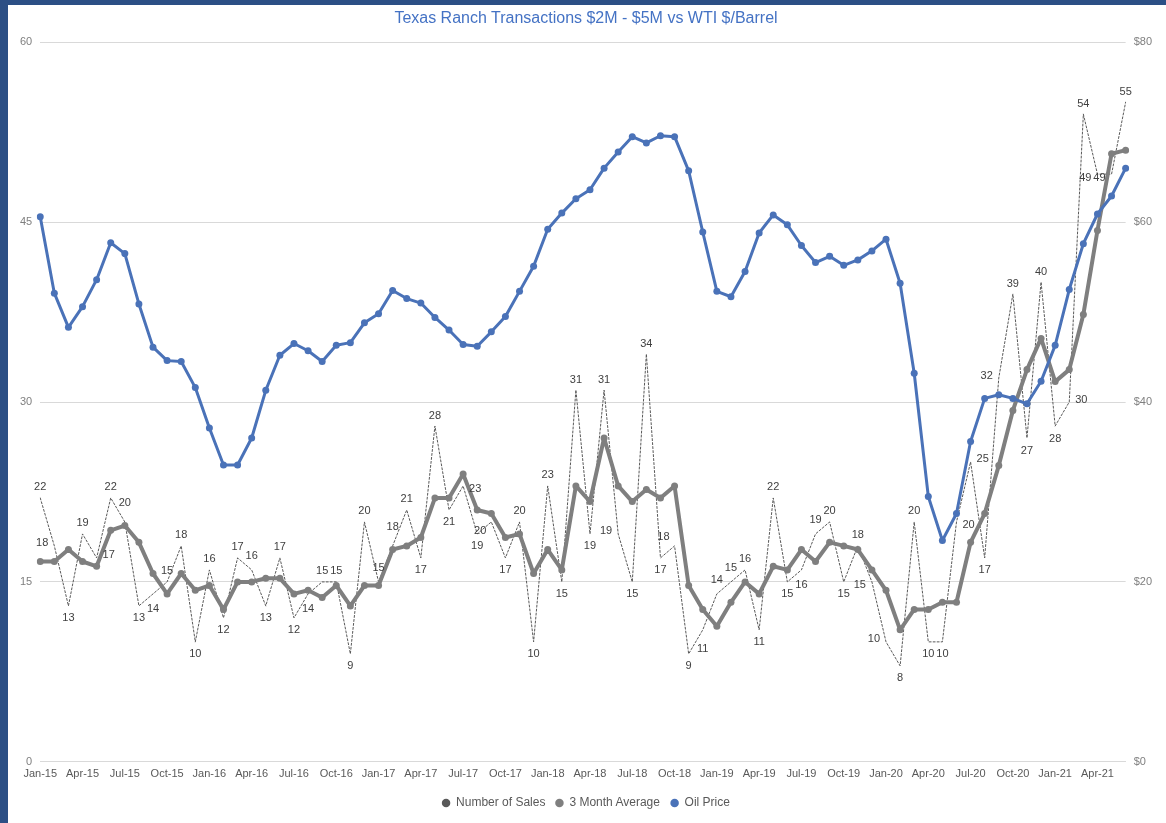 This screenshot has width=1166, height=823. What do you see at coordinates (26, 580) in the screenshot?
I see `y-tick-label: 15` at bounding box center [26, 580].